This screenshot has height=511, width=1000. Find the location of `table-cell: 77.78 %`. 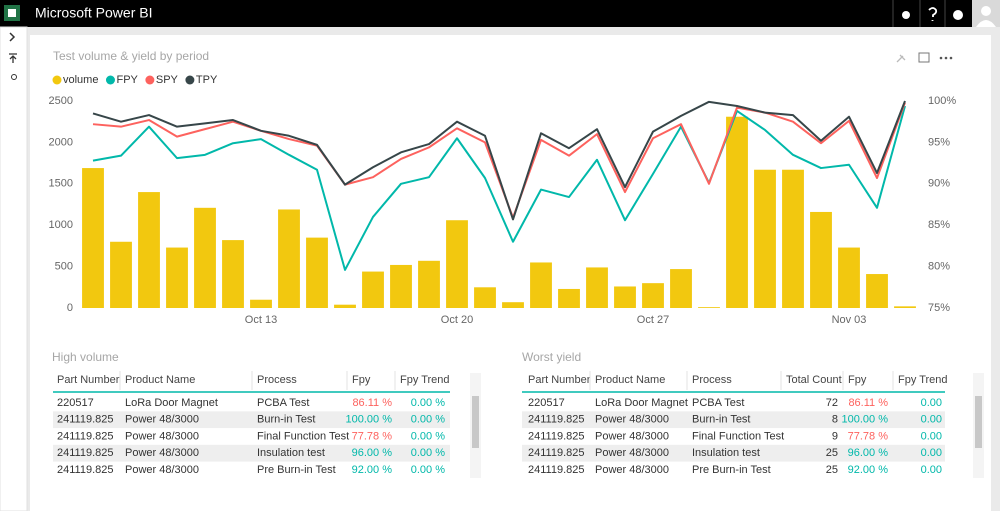

table-cell: 77.78 % is located at coordinates (372, 436).